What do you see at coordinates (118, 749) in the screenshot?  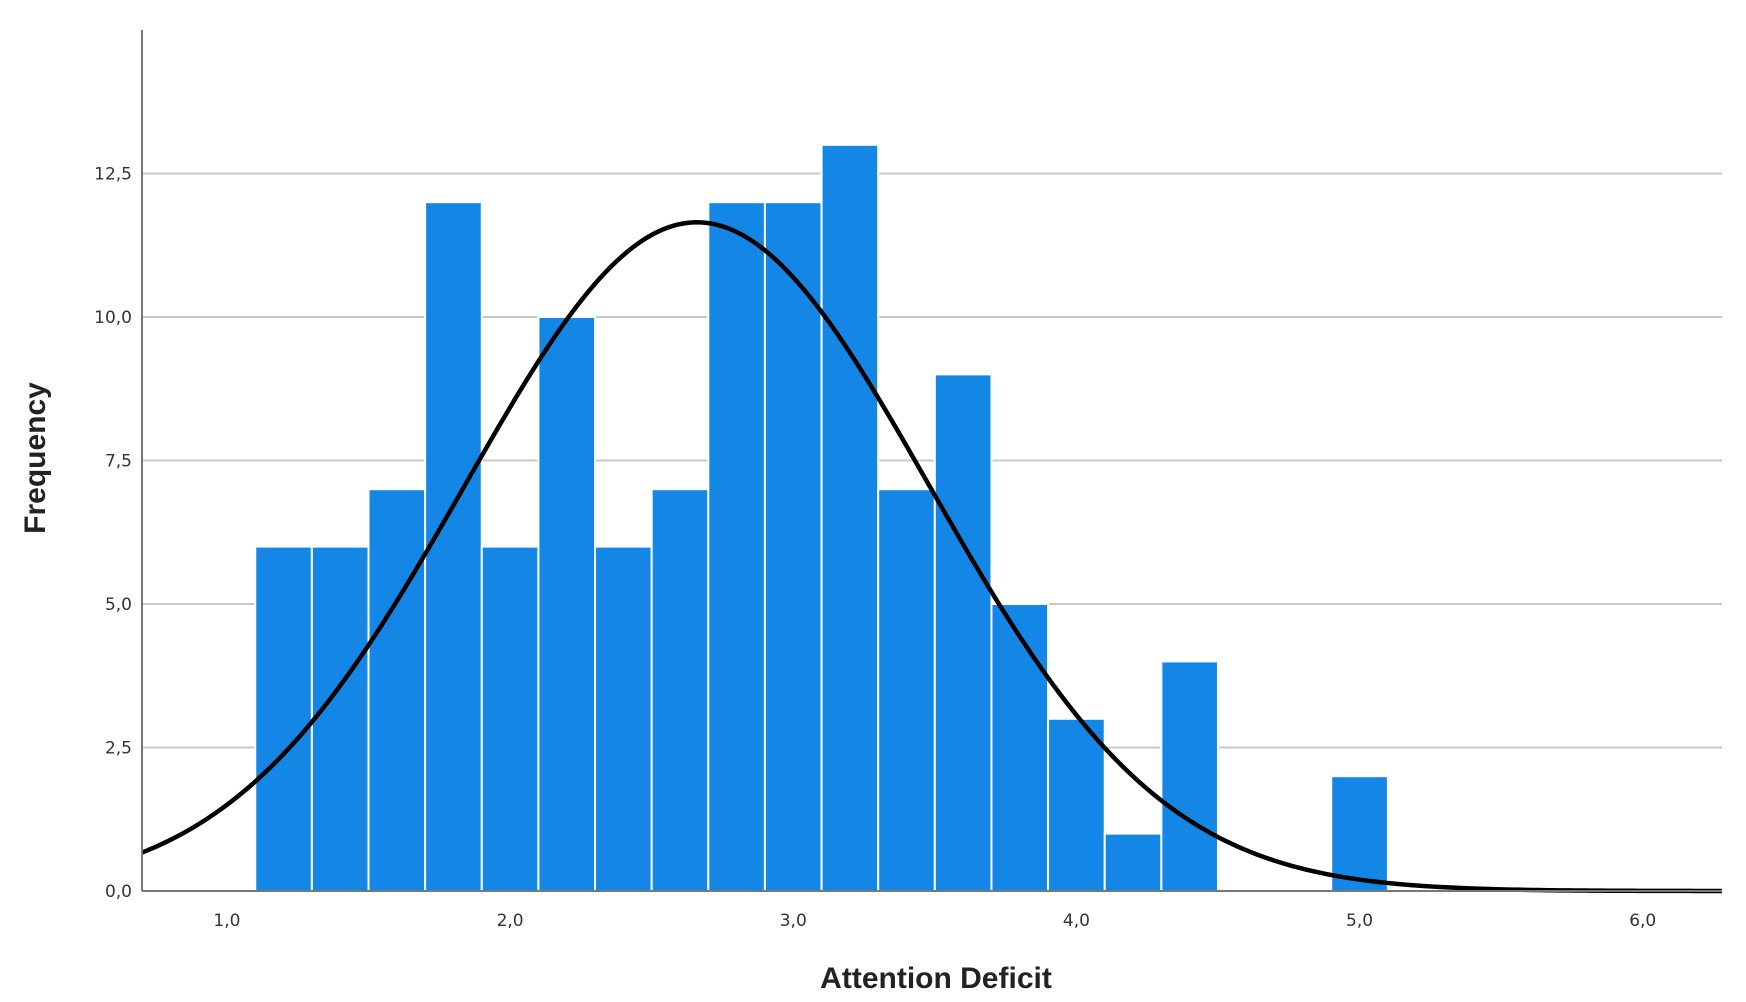 I see `y-tick-label: 2,5` at bounding box center [118, 749].